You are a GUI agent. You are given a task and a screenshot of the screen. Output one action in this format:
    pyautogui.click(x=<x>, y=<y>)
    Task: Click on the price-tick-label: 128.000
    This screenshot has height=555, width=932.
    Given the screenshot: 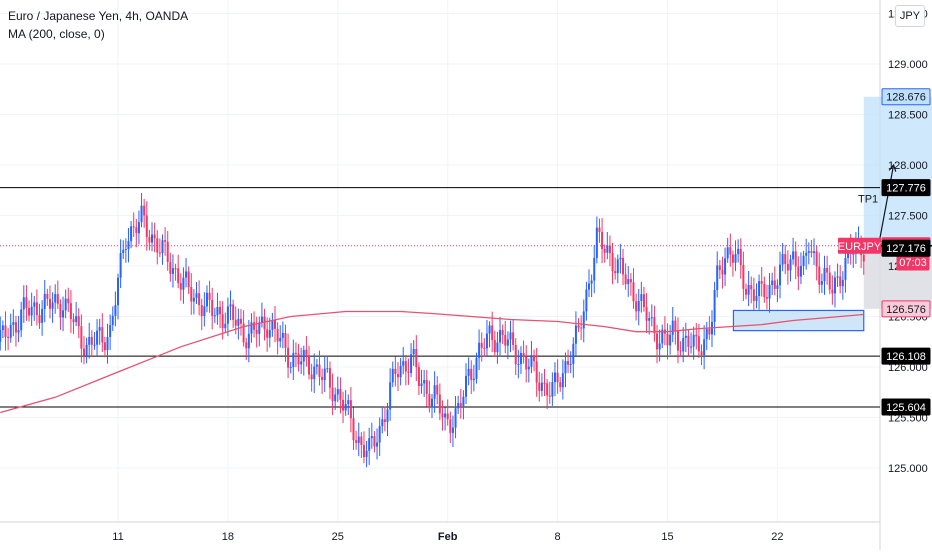 What is the action you would take?
    pyautogui.click(x=908, y=166)
    